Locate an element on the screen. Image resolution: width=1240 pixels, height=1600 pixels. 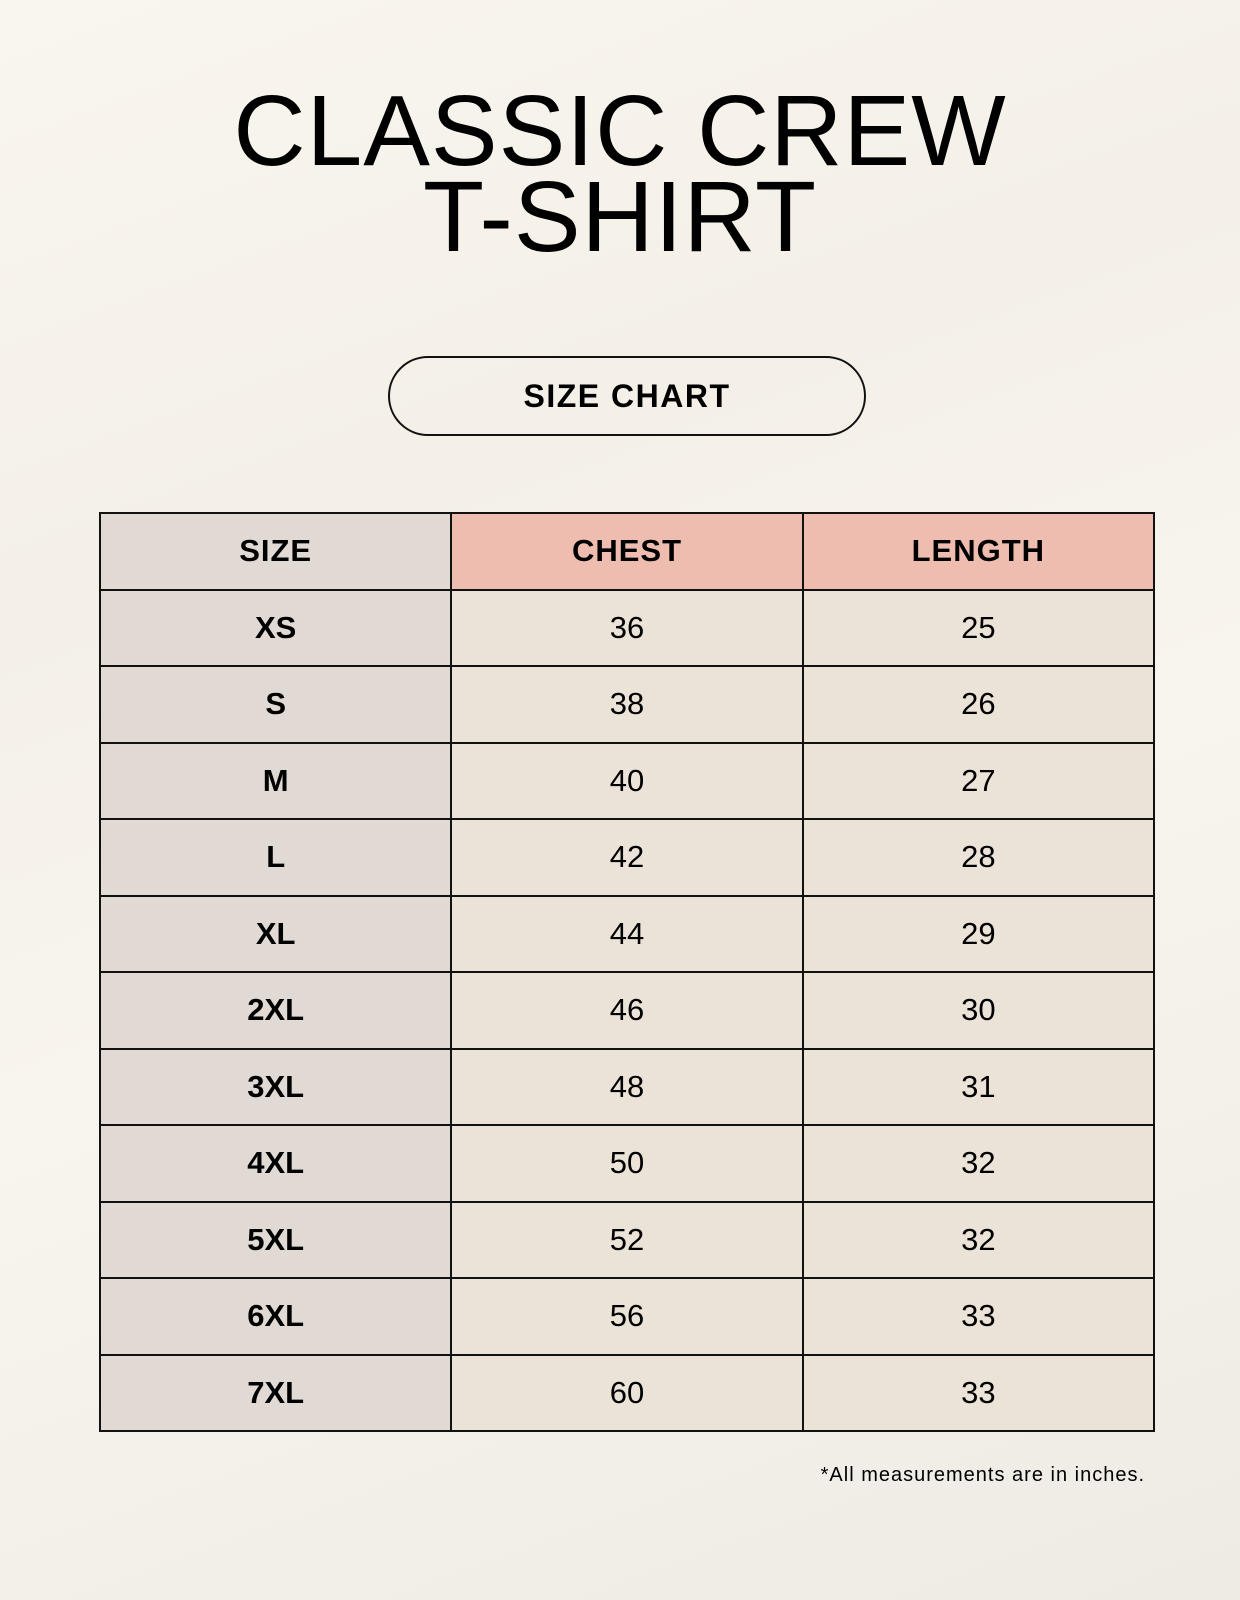
table-row: 6XL 56 33 is located at coordinates (627, 1316).